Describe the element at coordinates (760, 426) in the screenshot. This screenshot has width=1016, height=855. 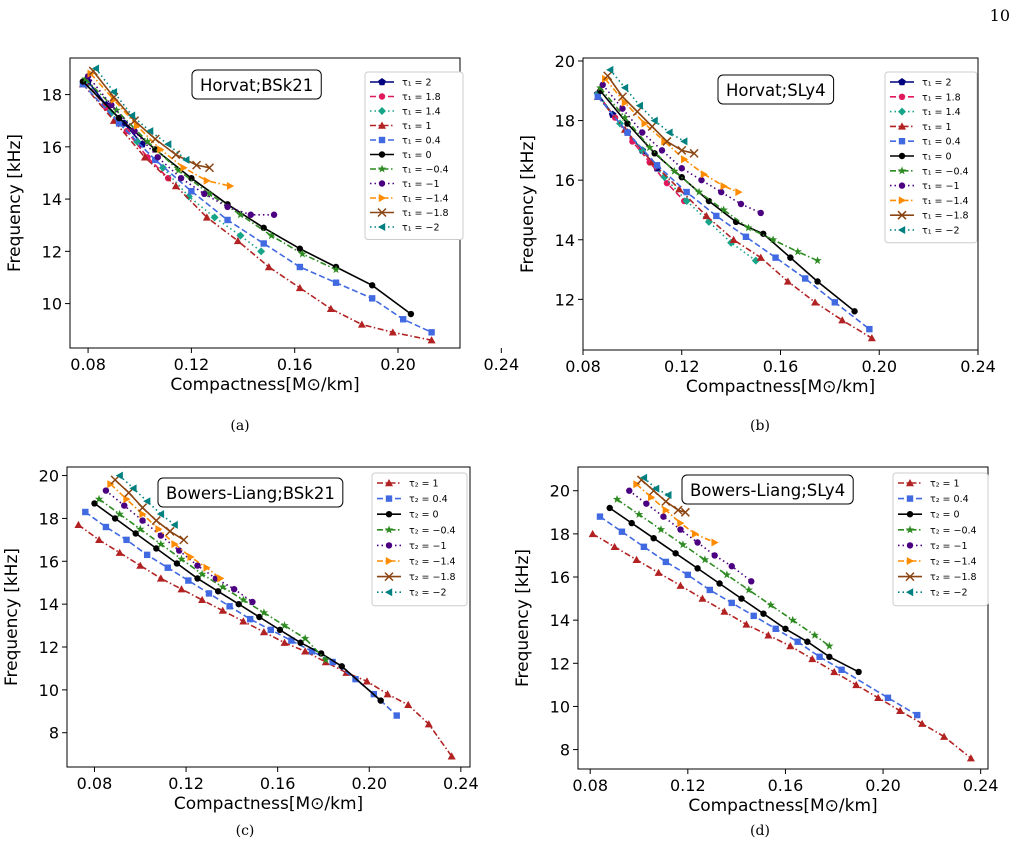
I see `caption-b: (b)` at that location.